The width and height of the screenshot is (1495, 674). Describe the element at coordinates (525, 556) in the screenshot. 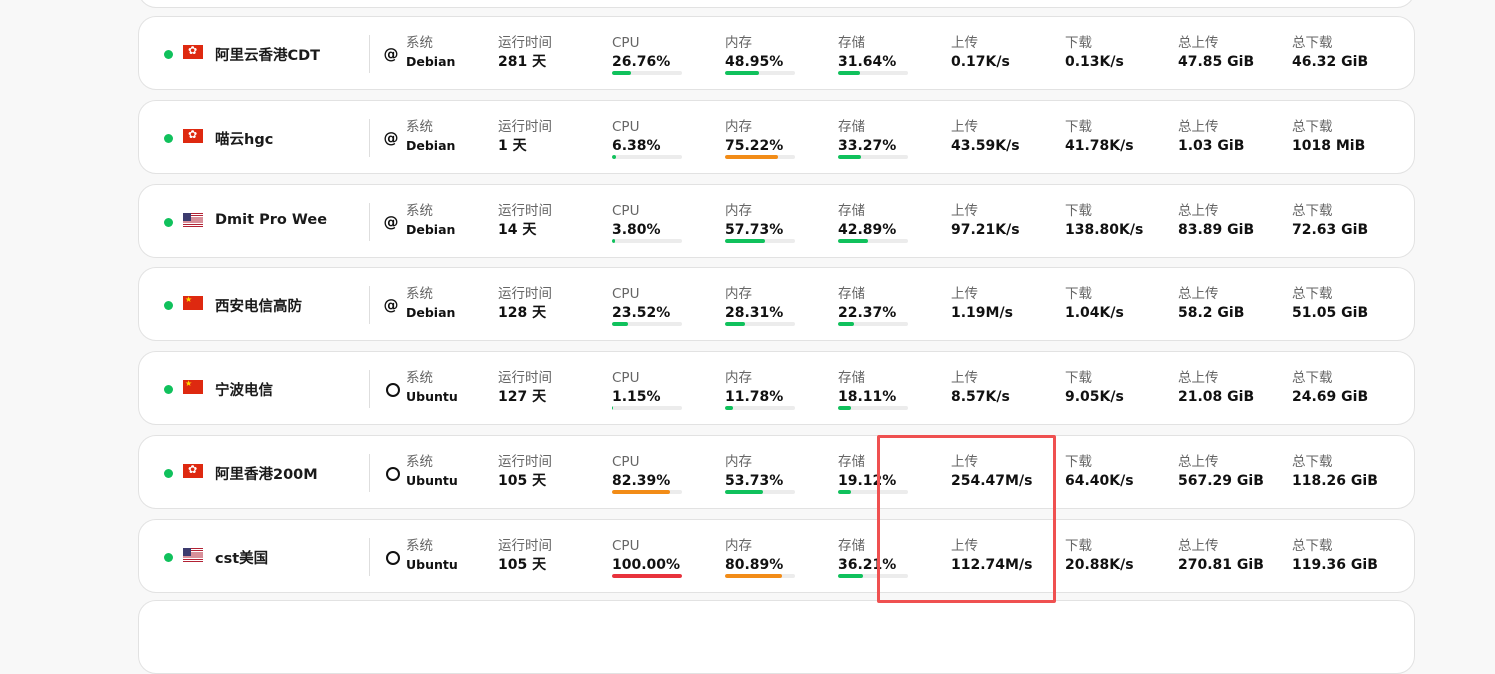

I see `uptime-stat: 运行时间 105 天` at that location.